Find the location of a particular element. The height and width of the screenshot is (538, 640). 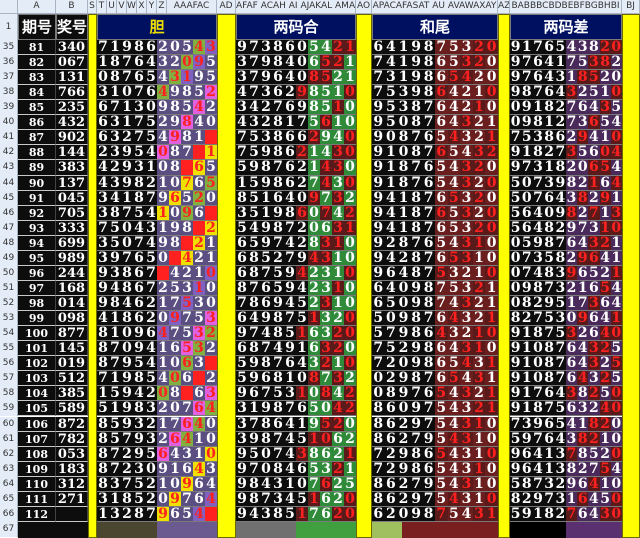

column-header-w: W is located at coordinates (132, 7).